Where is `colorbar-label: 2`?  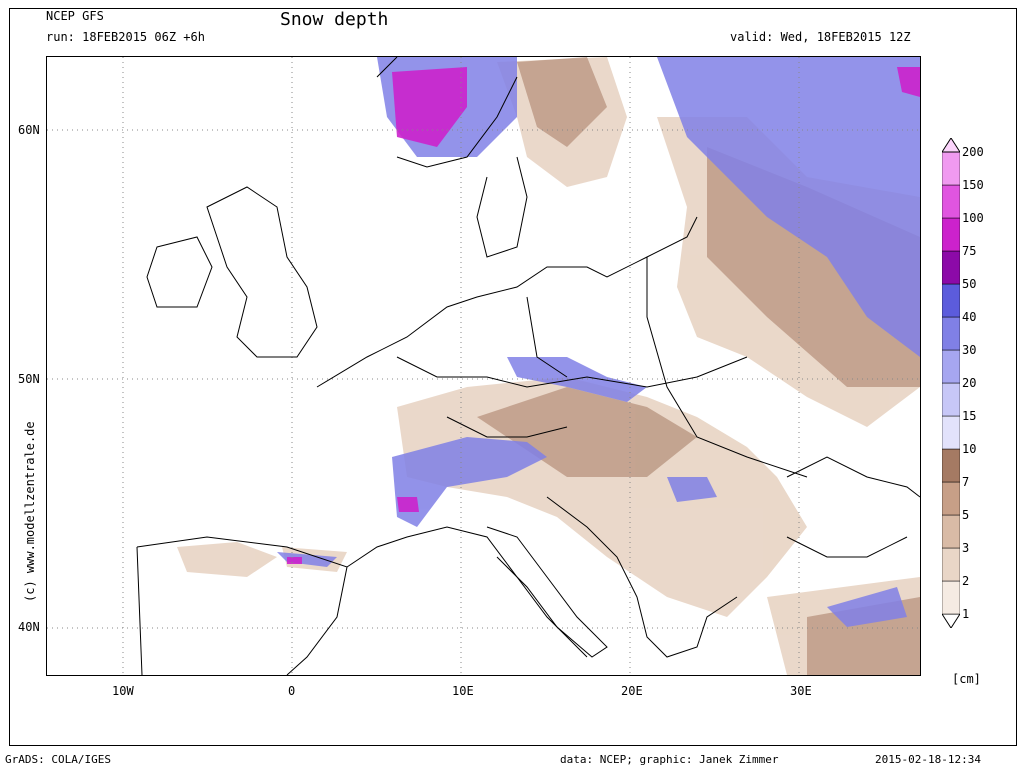 colorbar-label: 2 is located at coordinates (966, 581).